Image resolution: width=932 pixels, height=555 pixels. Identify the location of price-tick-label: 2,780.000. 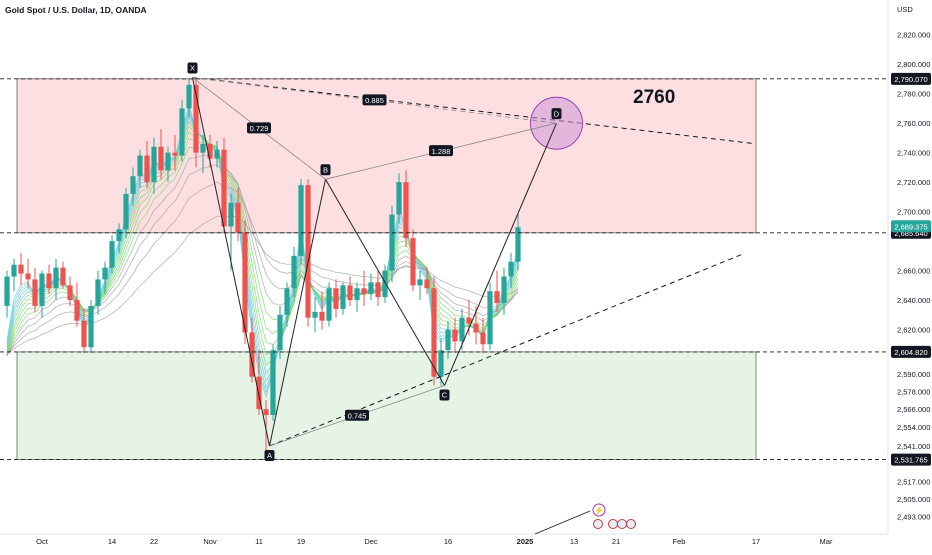
(913, 94).